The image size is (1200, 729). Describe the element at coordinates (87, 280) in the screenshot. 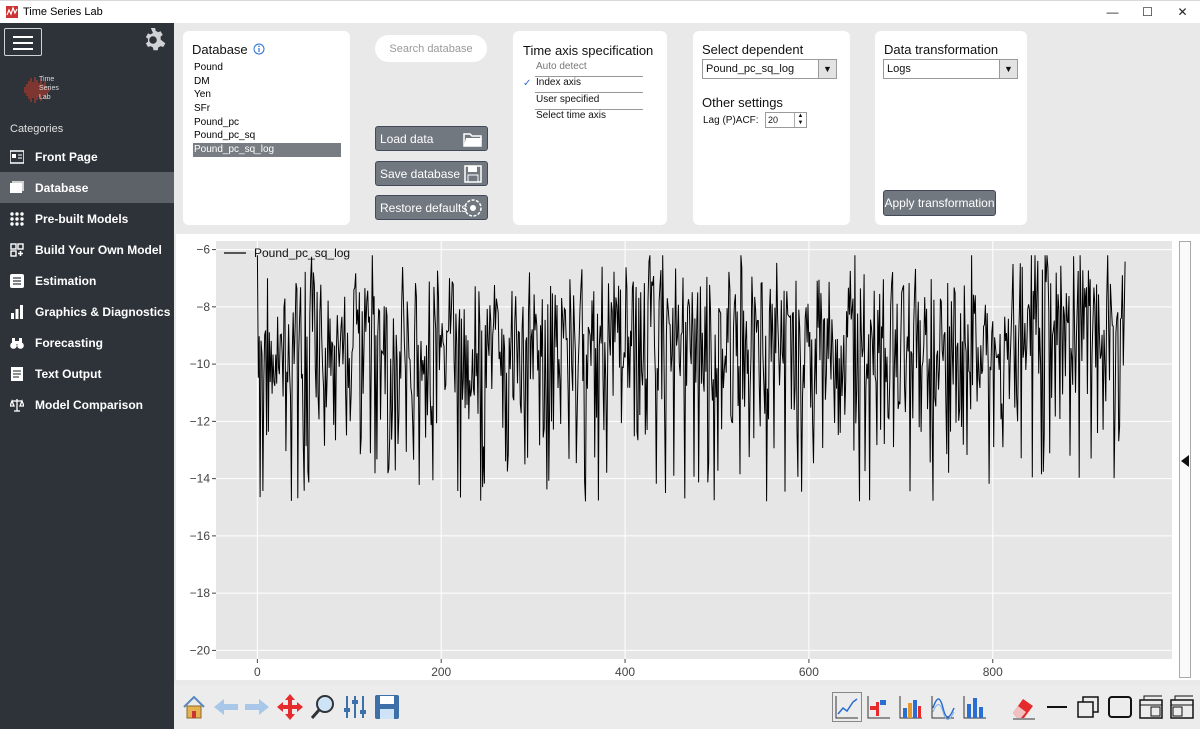

I see `sidebar-item-estimation: Estimation` at that location.